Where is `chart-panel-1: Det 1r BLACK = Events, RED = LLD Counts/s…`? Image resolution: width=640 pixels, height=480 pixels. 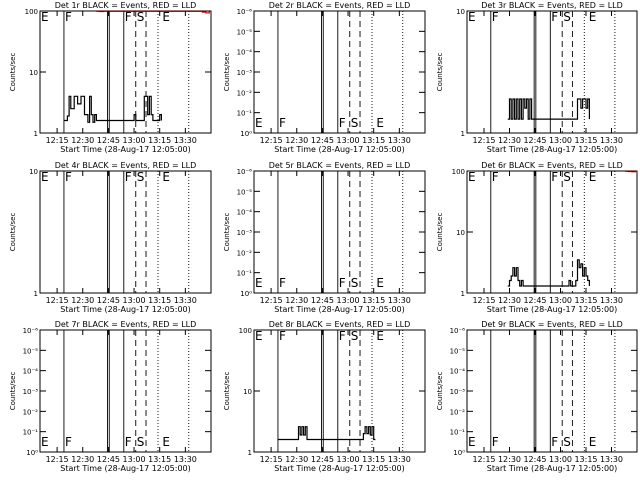
chart-panel-1: Det 1r BLACK = Events, RED = LLD Counts/s… is located at coordinates (110, 77).